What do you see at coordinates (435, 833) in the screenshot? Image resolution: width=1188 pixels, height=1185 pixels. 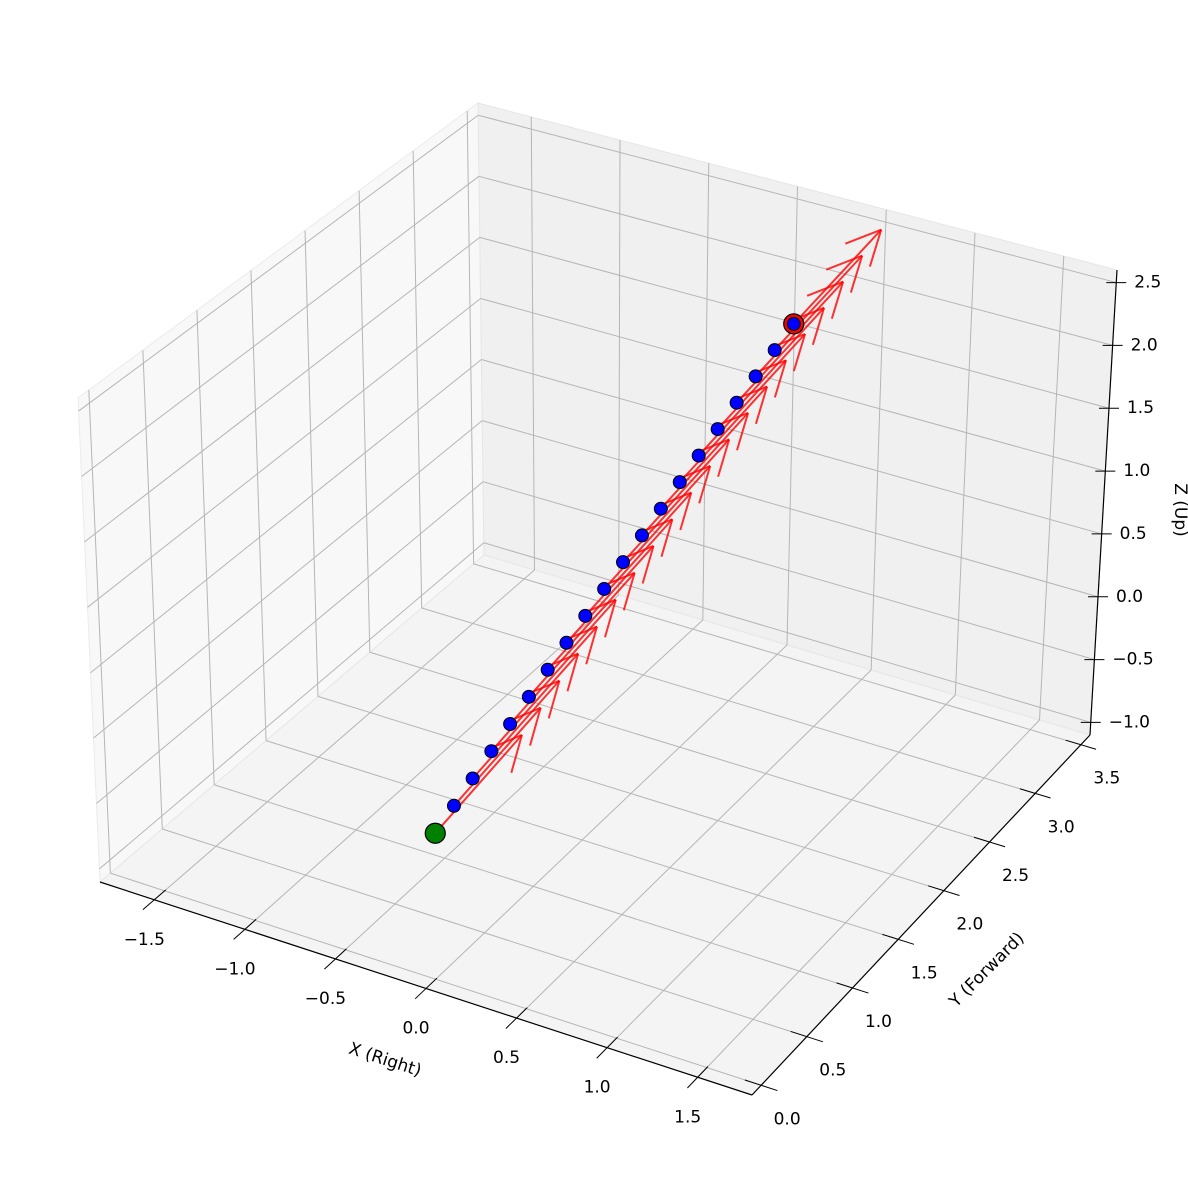 I see `start-marker` at bounding box center [435, 833].